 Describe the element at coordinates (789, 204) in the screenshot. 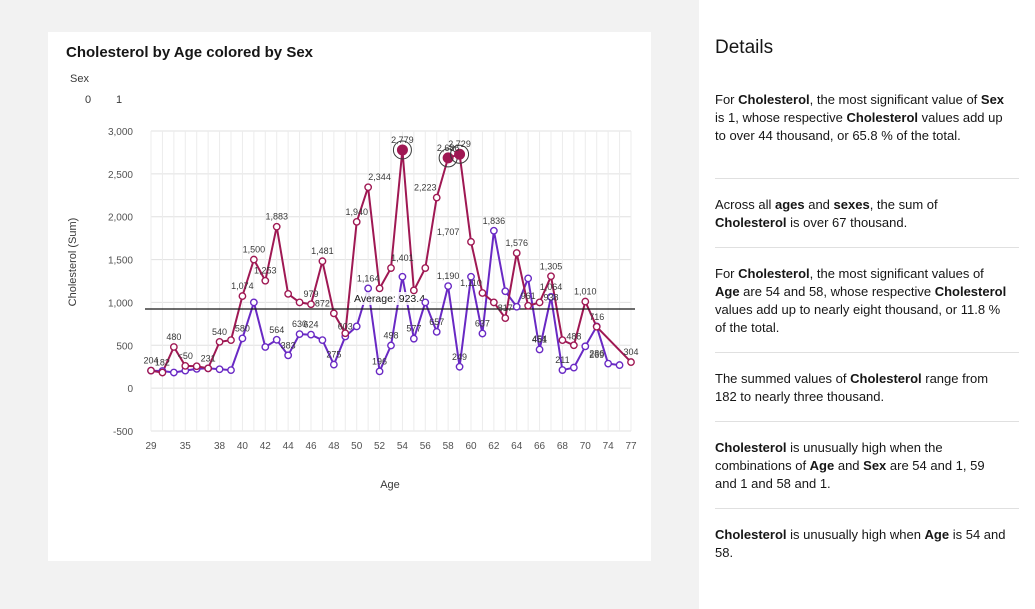

I see `insight-text: ages` at that location.